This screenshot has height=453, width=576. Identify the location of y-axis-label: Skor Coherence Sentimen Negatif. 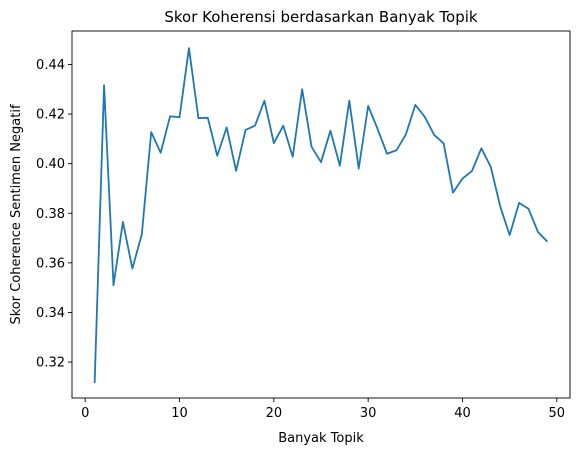
(16, 214).